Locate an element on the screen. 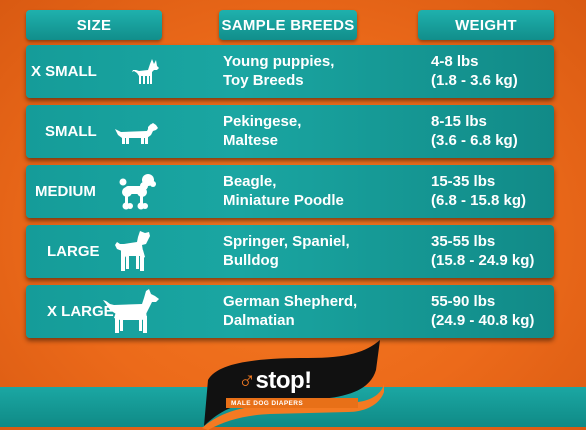  stop-logo: ♂stop! MALE DOG DIAPERS is located at coordinates (293, 385).